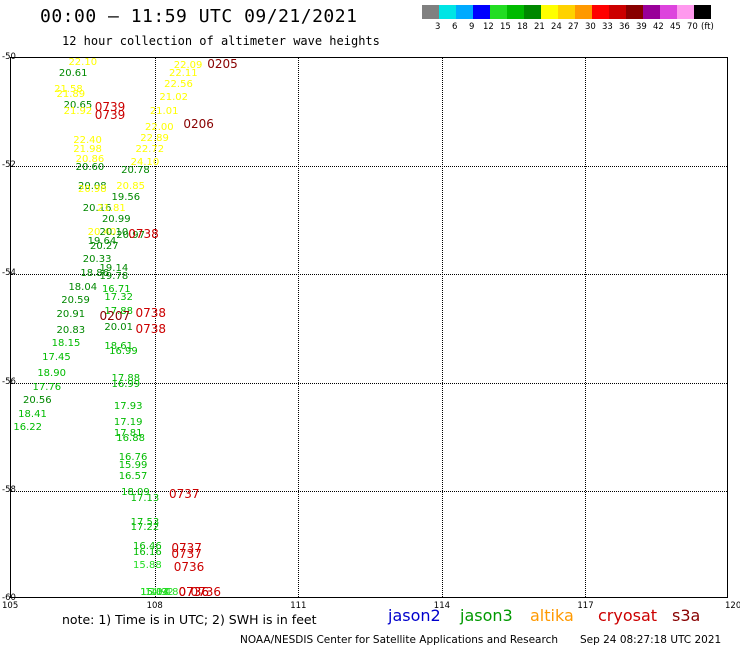 The image size is (740, 650). What do you see at coordinates (90, 160) in the screenshot?
I see `wave-height-value: 20.86` at bounding box center [90, 160].